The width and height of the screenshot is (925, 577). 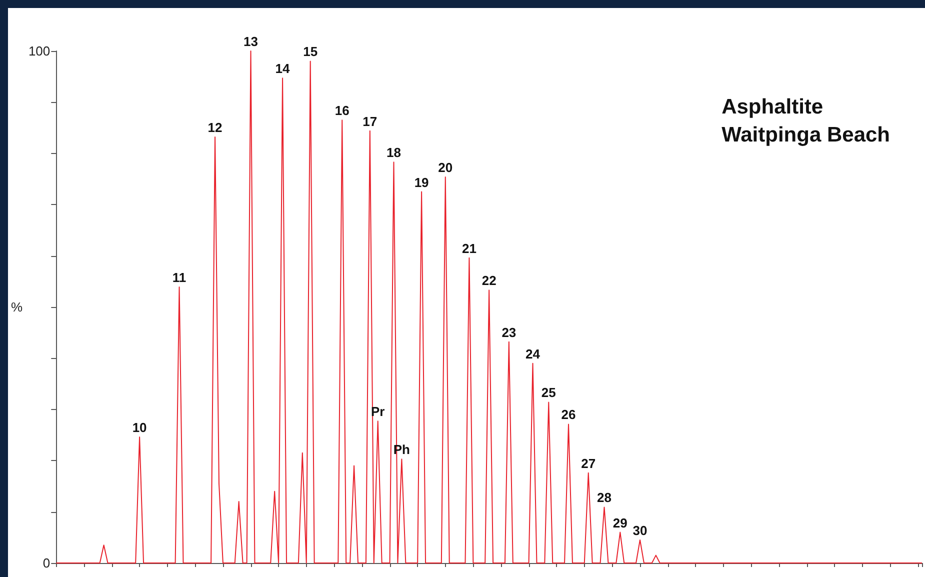 I want to click on annotation: 19, so click(x=421, y=182).